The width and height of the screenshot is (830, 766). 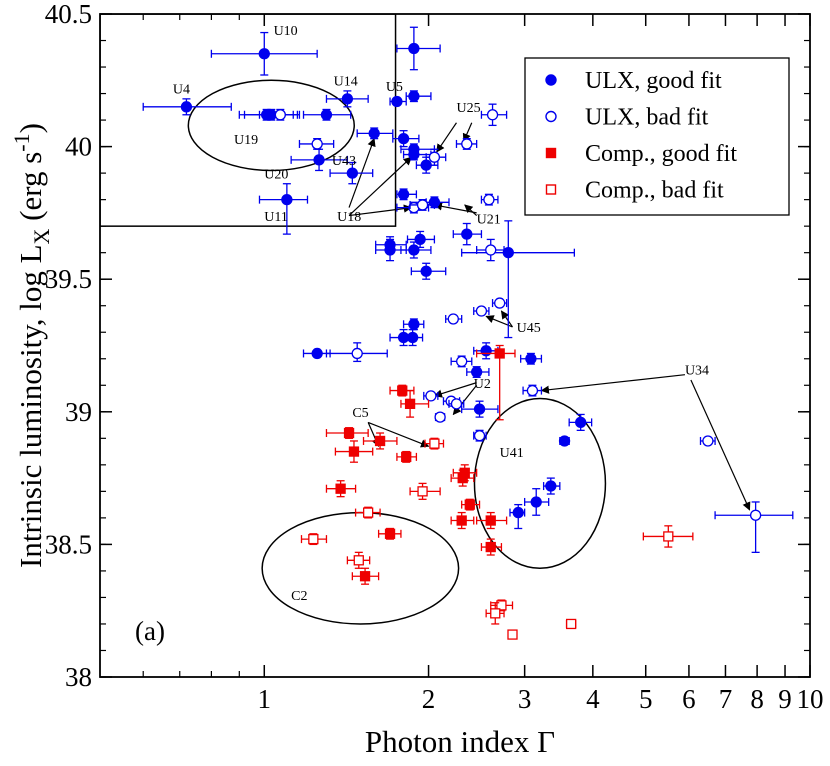 What do you see at coordinates (525, 699) in the screenshot?
I see `x-tick-label: 3` at bounding box center [525, 699].